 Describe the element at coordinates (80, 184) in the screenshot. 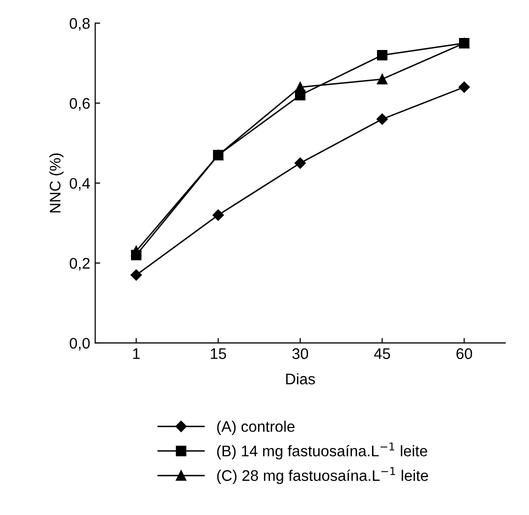

I see `y-tick-label: 0,4` at that location.